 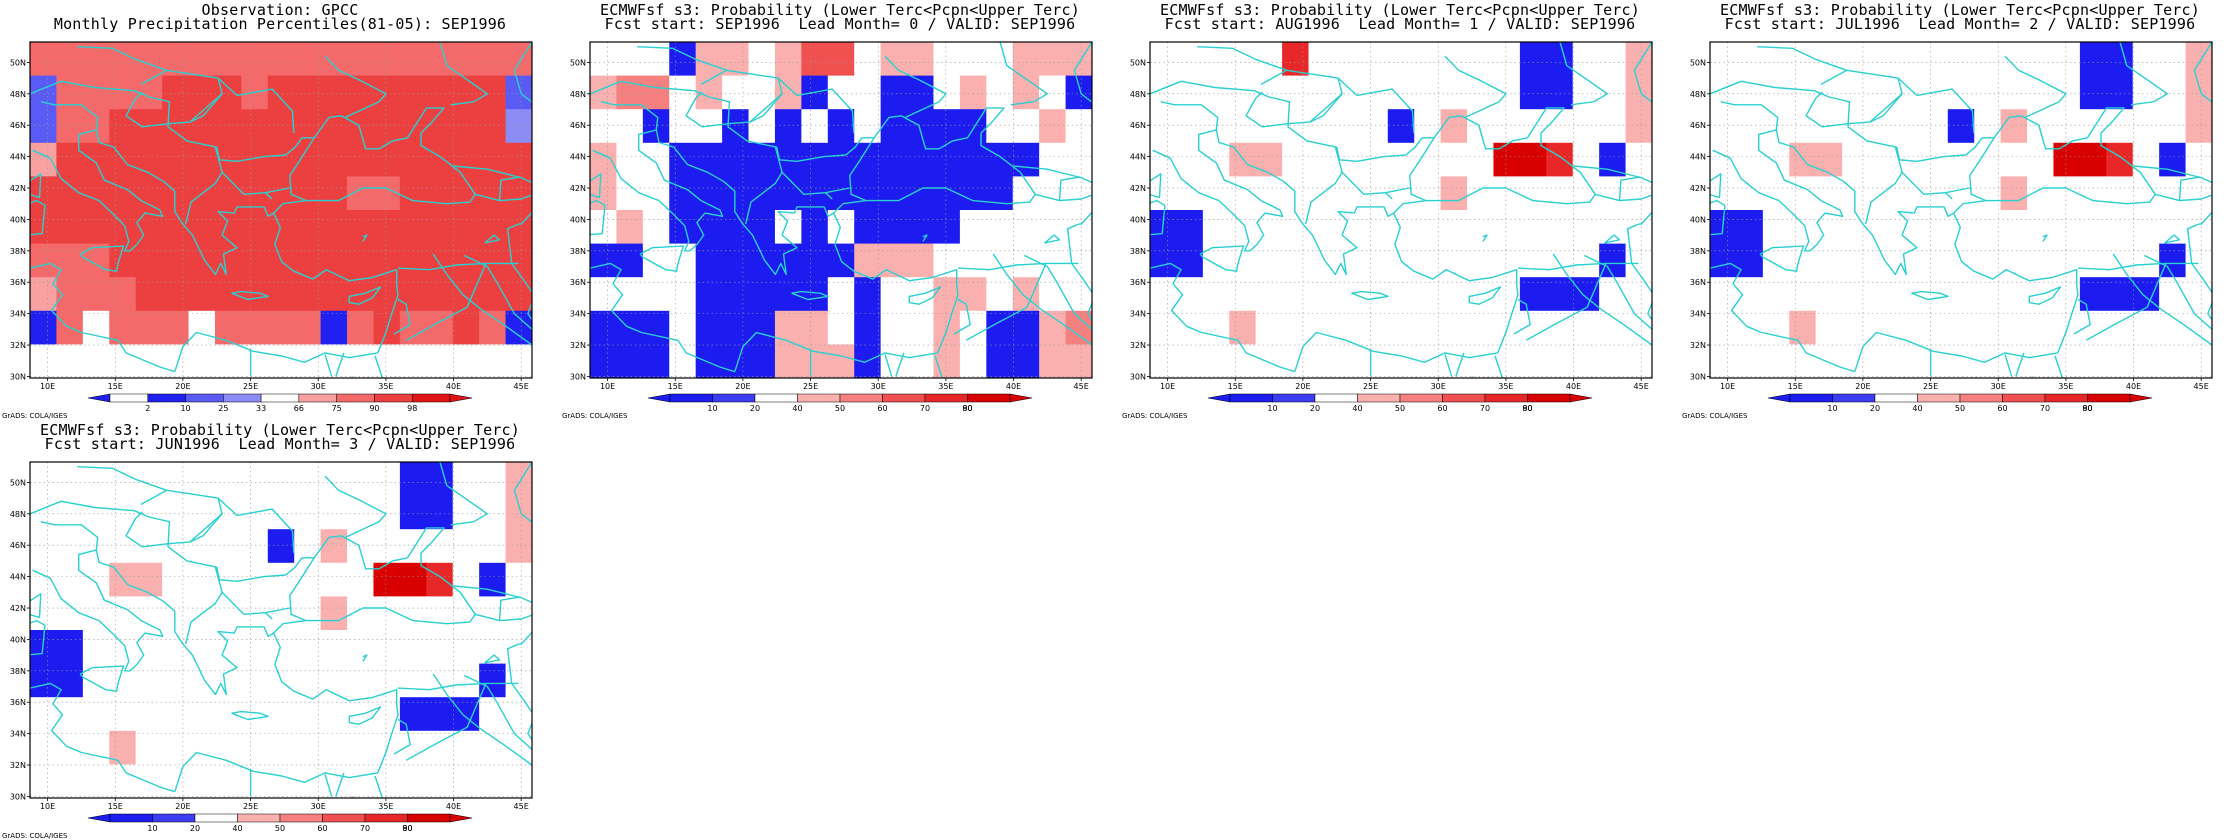 What do you see at coordinates (1960, 408) in the screenshot?
I see `colorbar-label: 50` at bounding box center [1960, 408].